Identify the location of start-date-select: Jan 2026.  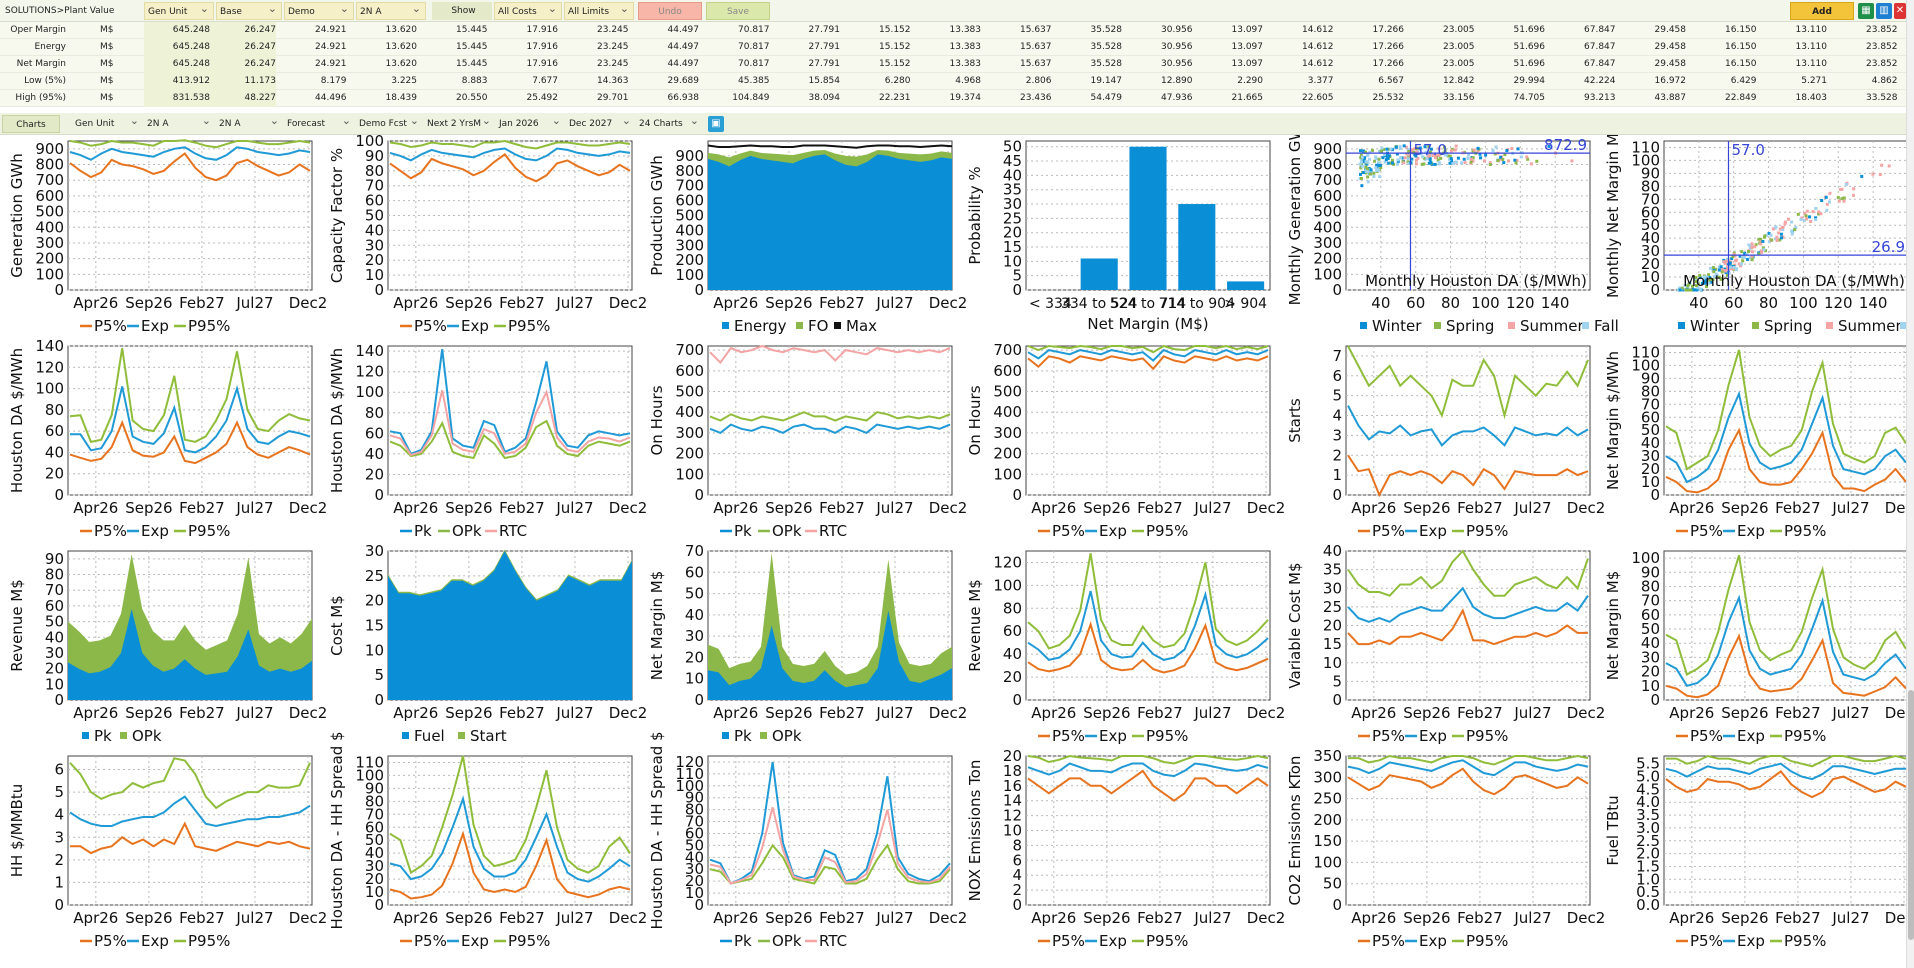
(530, 122).